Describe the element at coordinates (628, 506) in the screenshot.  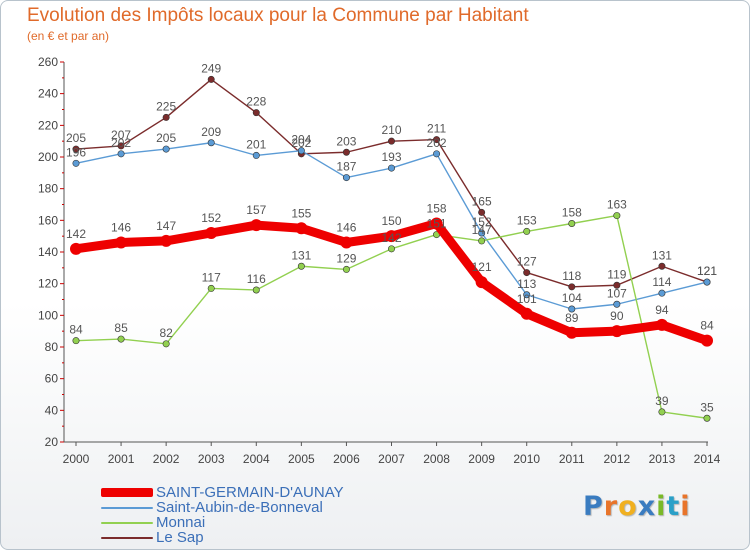
I see `logo-letter: o` at that location.